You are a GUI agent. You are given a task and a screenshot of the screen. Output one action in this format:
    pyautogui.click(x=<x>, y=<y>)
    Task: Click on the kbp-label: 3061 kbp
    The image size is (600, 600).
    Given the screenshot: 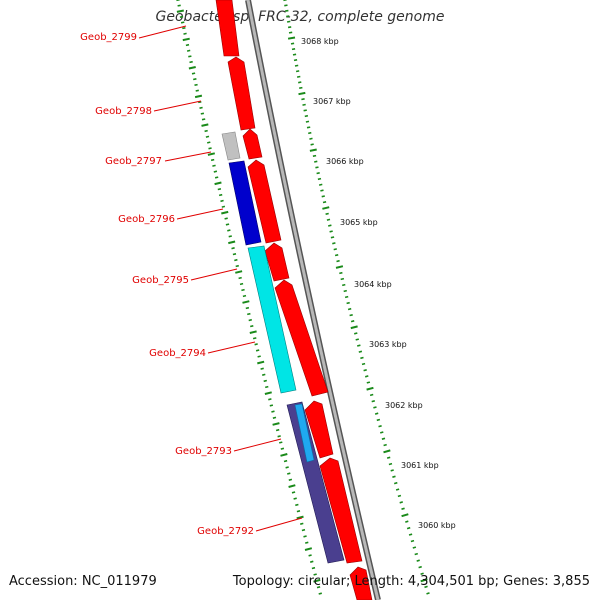 What is the action you would take?
    pyautogui.click(x=420, y=465)
    